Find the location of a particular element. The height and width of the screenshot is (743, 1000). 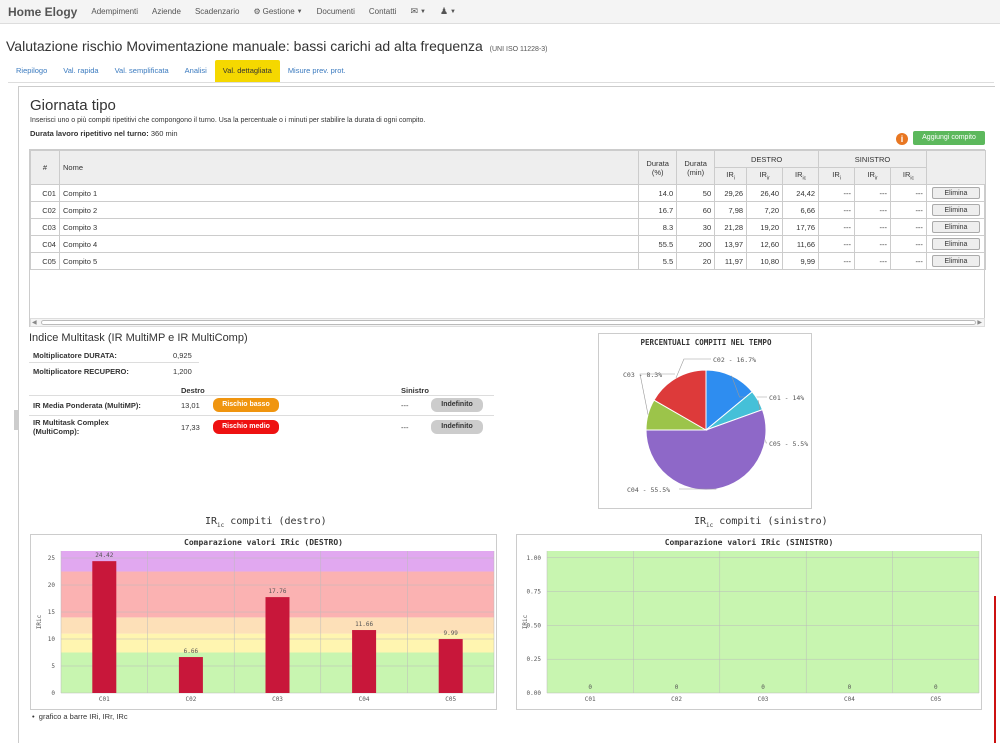

tab-val-rapida: Val. rapida is located at coordinates (81, 70).